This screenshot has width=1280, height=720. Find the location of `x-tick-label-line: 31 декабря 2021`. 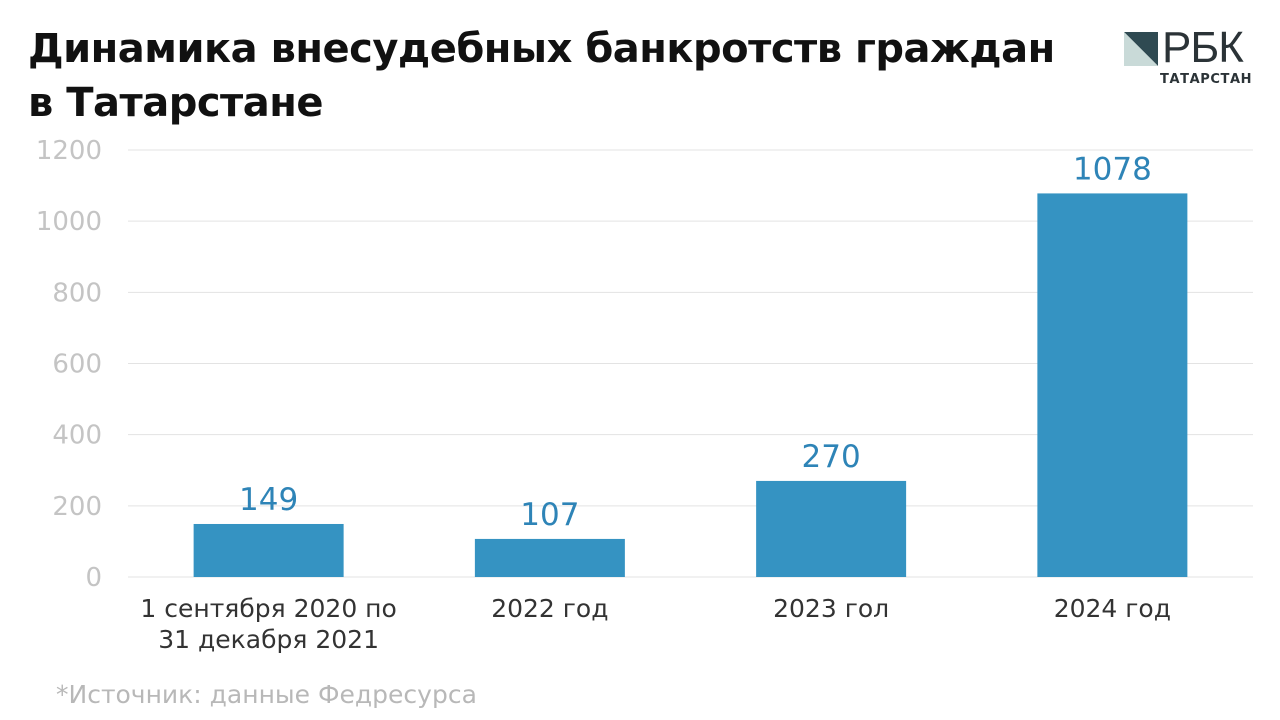

x-tick-label-line: 31 декабря 2021 is located at coordinates (268, 639).